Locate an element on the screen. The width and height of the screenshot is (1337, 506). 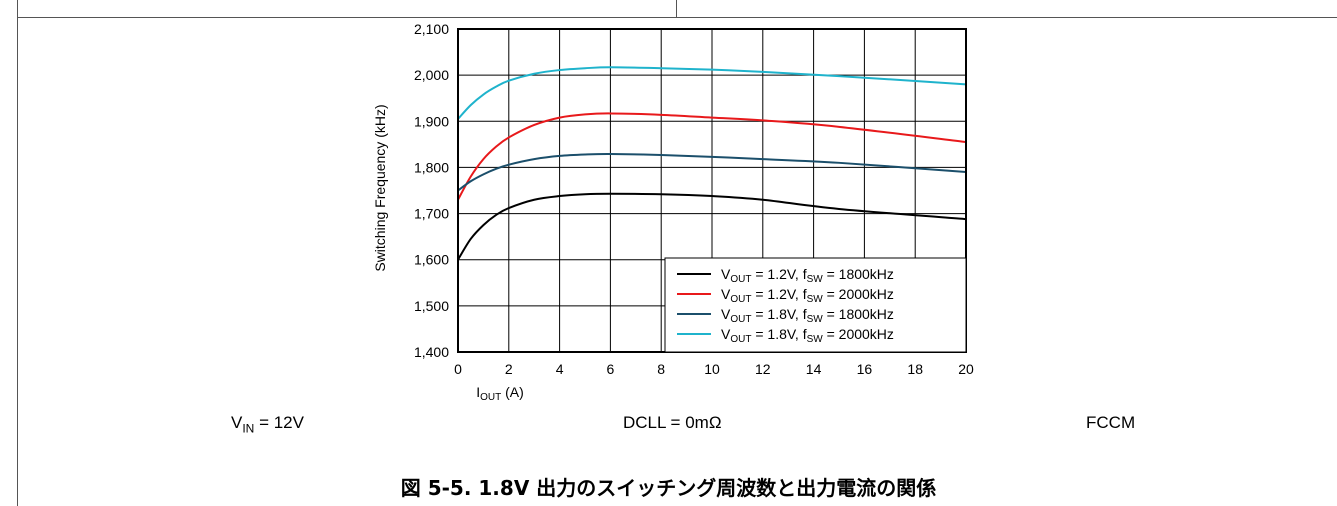
figure-caption: 図 5-5. 1.8V 出力のスイッチング周波数と出力電流の関係 is located at coordinates (668, 488).